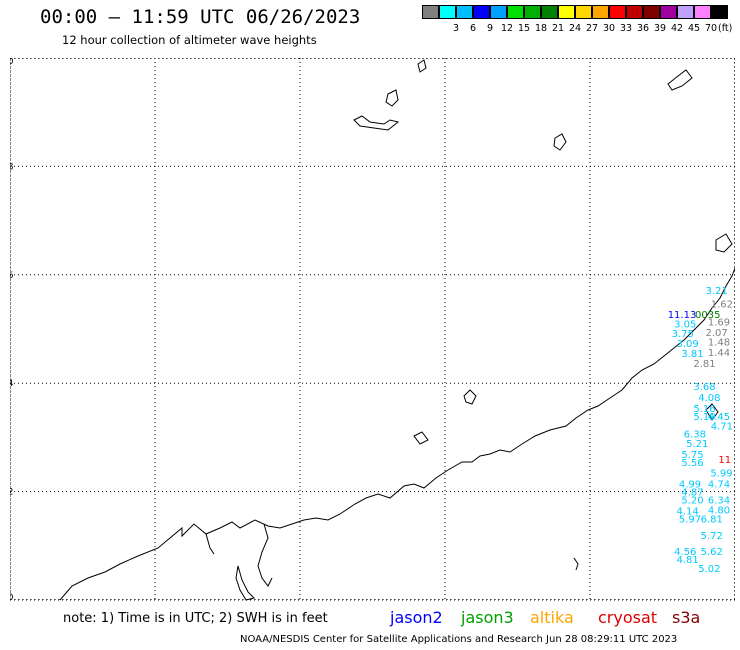  Describe the element at coordinates (12, 167) in the screenshot. I see `lat-tick-label: 28` at that location.